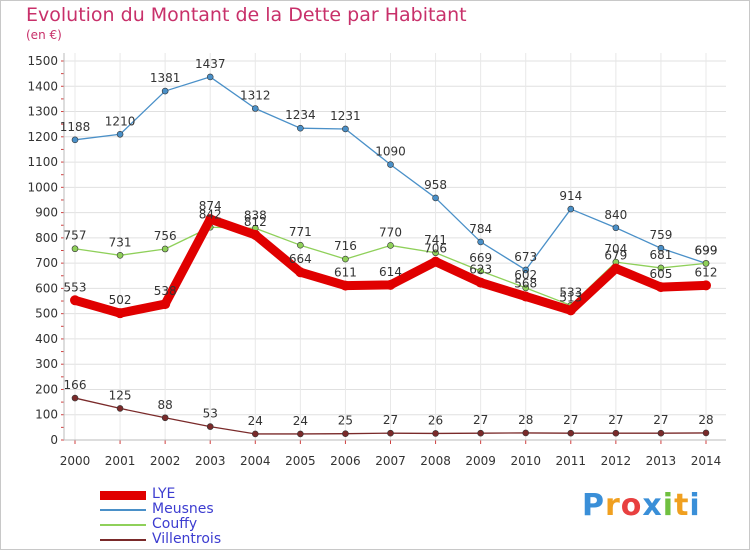 This screenshot has width=750, height=550. Describe the element at coordinates (345, 461) in the screenshot. I see `x-tick-label: 2006` at that location.